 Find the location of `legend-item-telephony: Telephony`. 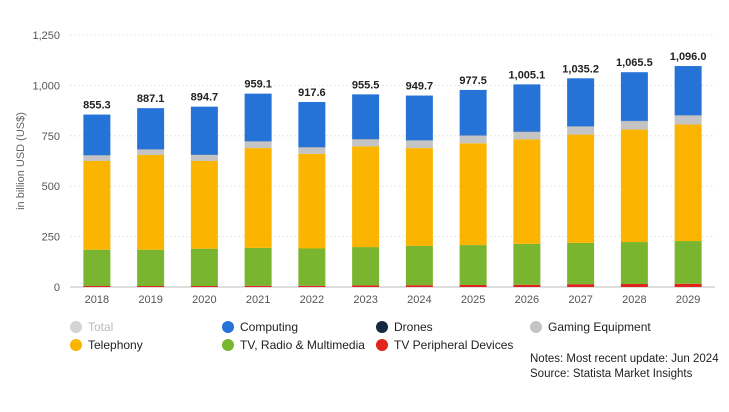

legend-item-telephony: Telephony is located at coordinates (106, 345).